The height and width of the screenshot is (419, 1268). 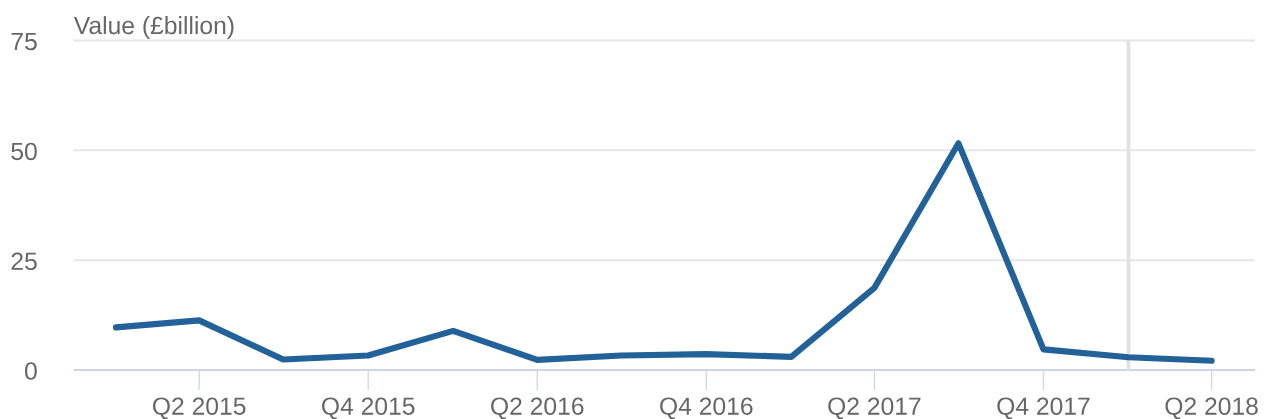 What do you see at coordinates (31, 371) in the screenshot?
I see `y-tick-label: 0` at bounding box center [31, 371].